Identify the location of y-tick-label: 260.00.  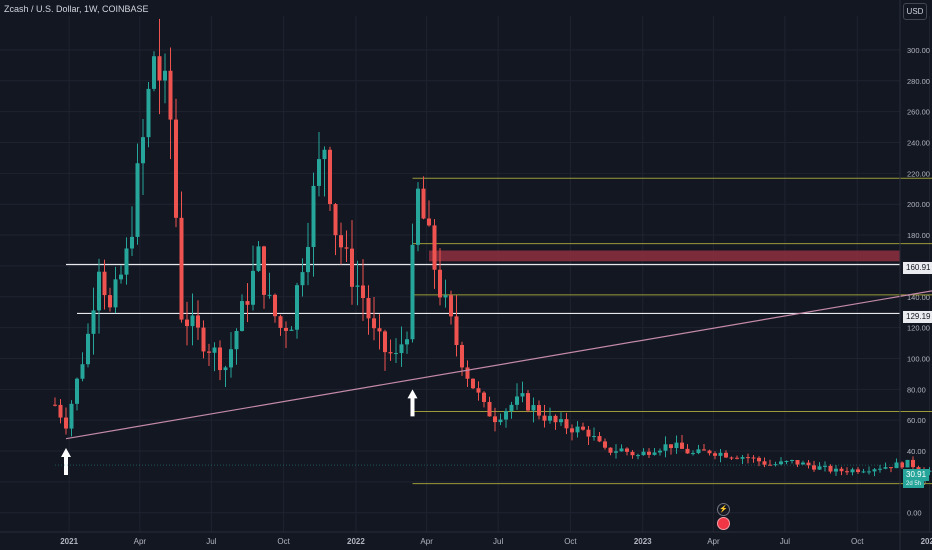
(918, 112).